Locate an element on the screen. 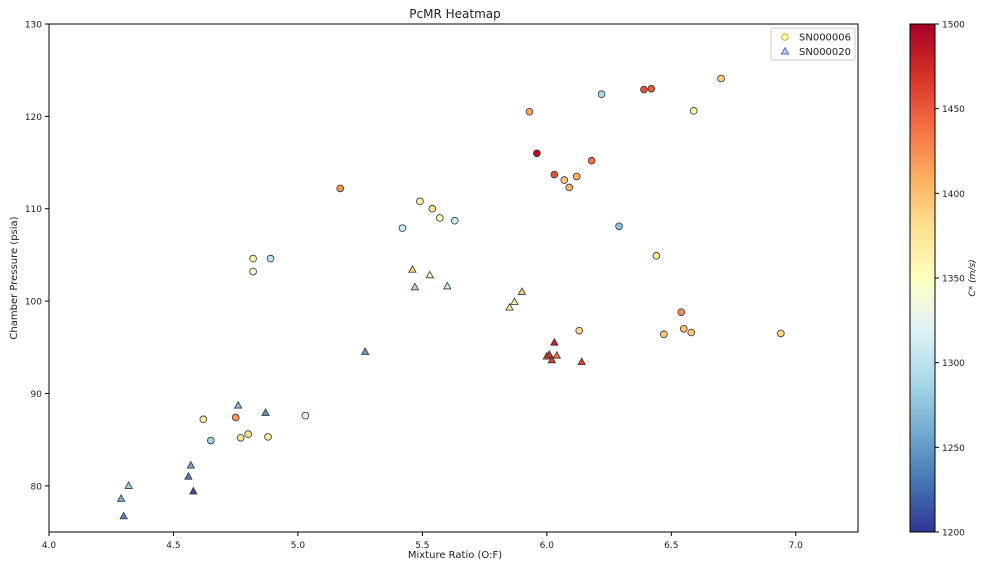 The height and width of the screenshot is (573, 1002). y-tick-label: 100 is located at coordinates (33, 303).